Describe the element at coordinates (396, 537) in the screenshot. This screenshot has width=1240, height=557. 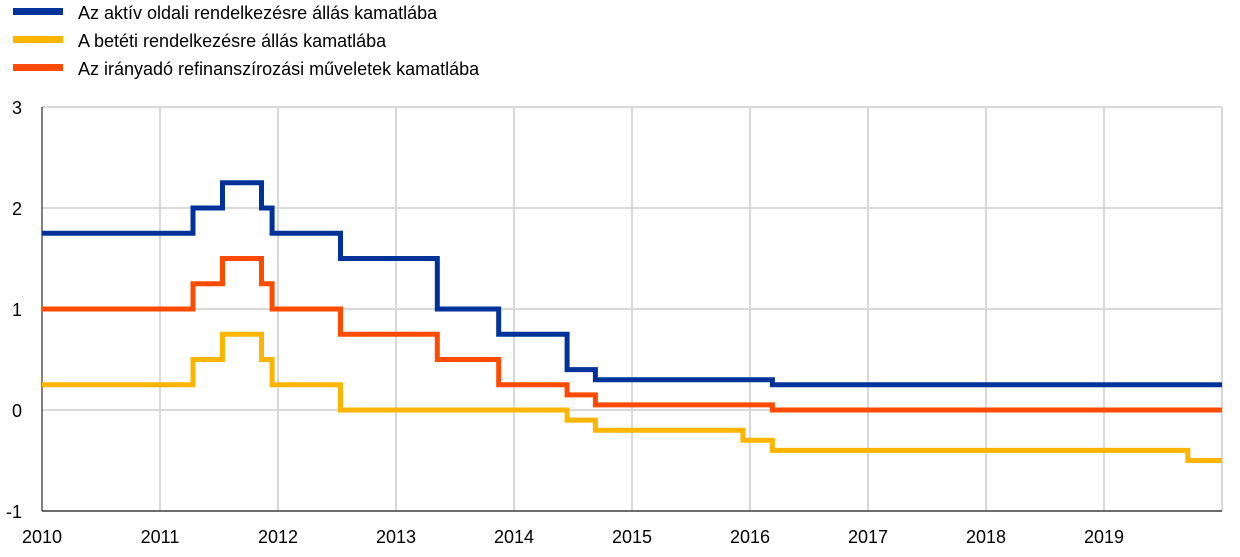
I see `x-tick-label: 2013` at that location.